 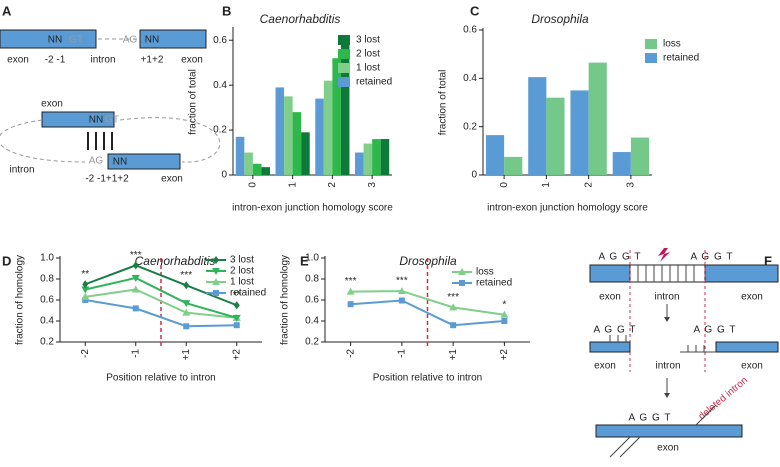 What do you see at coordinates (226, 10) in the screenshot?
I see `panel-label: B` at bounding box center [226, 10].